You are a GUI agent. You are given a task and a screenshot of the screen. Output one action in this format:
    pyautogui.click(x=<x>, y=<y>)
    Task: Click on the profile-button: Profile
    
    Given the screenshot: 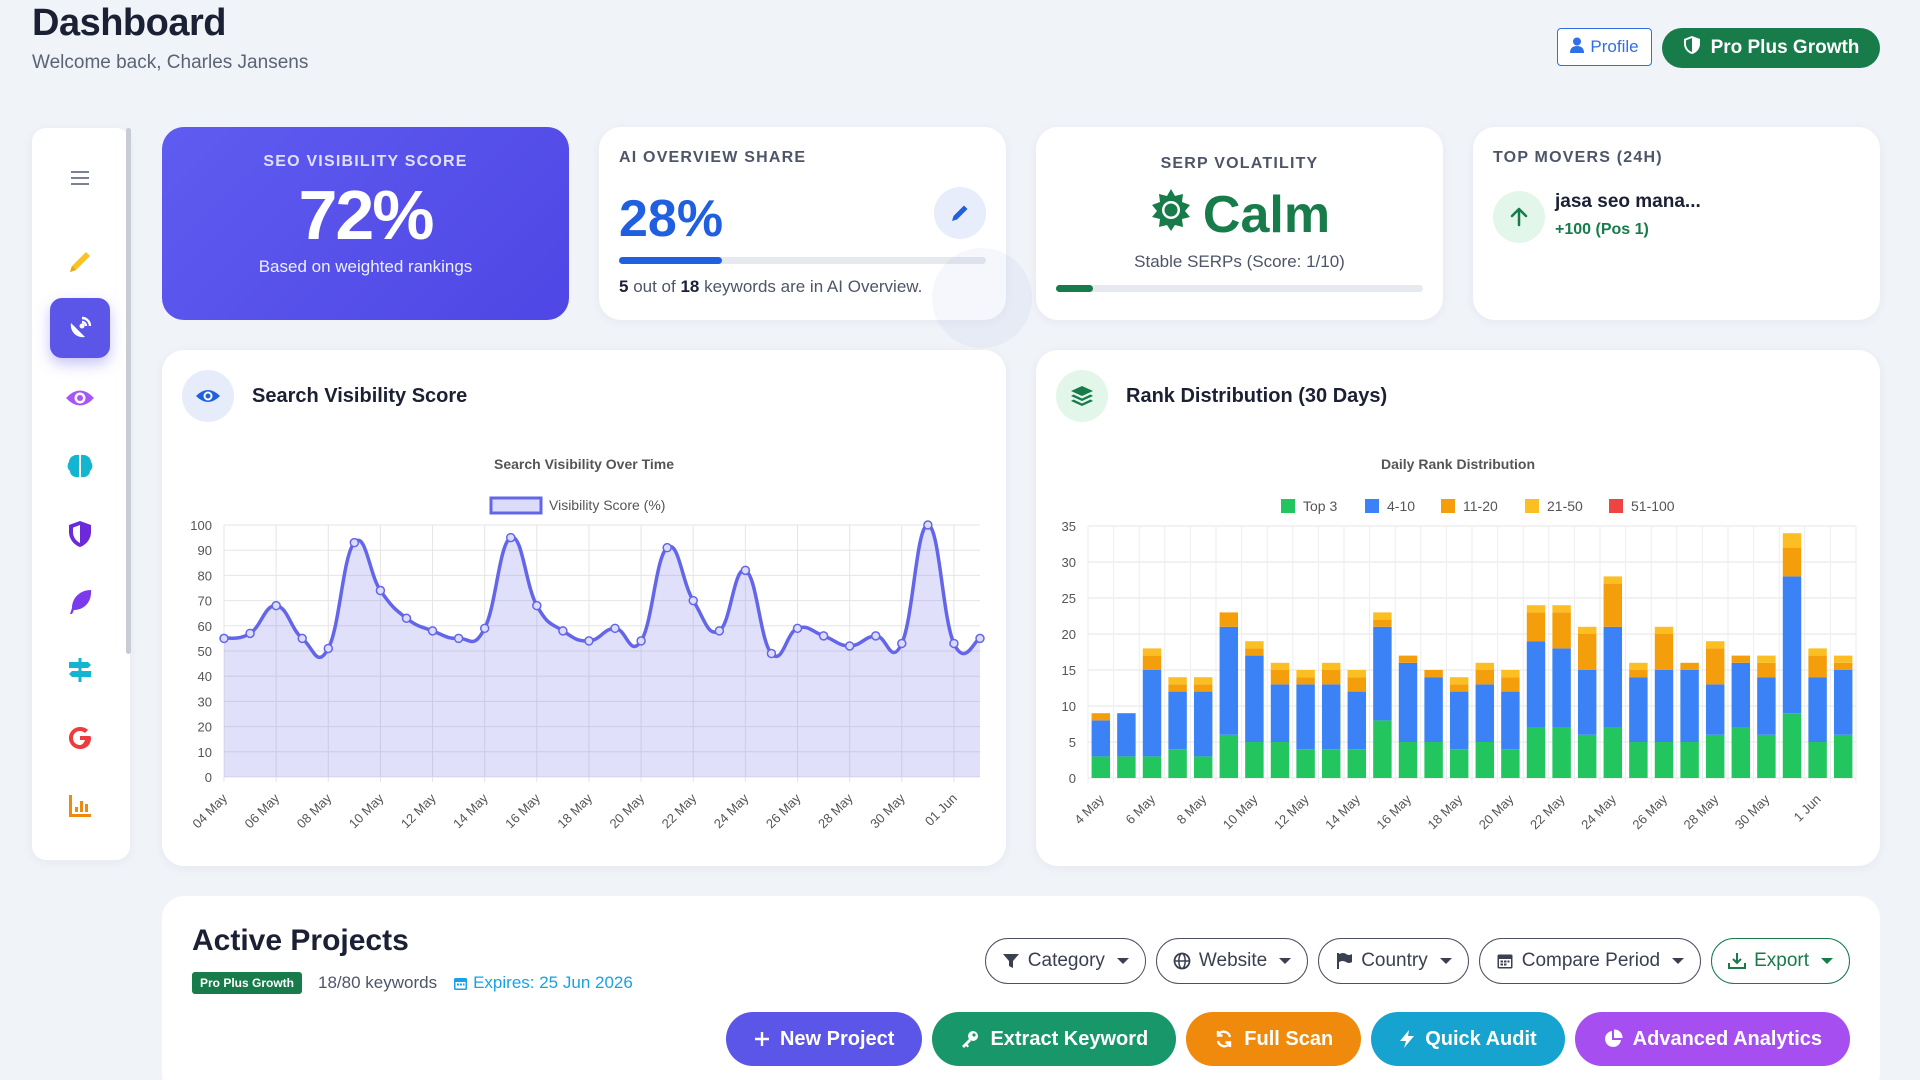 What is the action you would take?
    pyautogui.click(x=1604, y=47)
    